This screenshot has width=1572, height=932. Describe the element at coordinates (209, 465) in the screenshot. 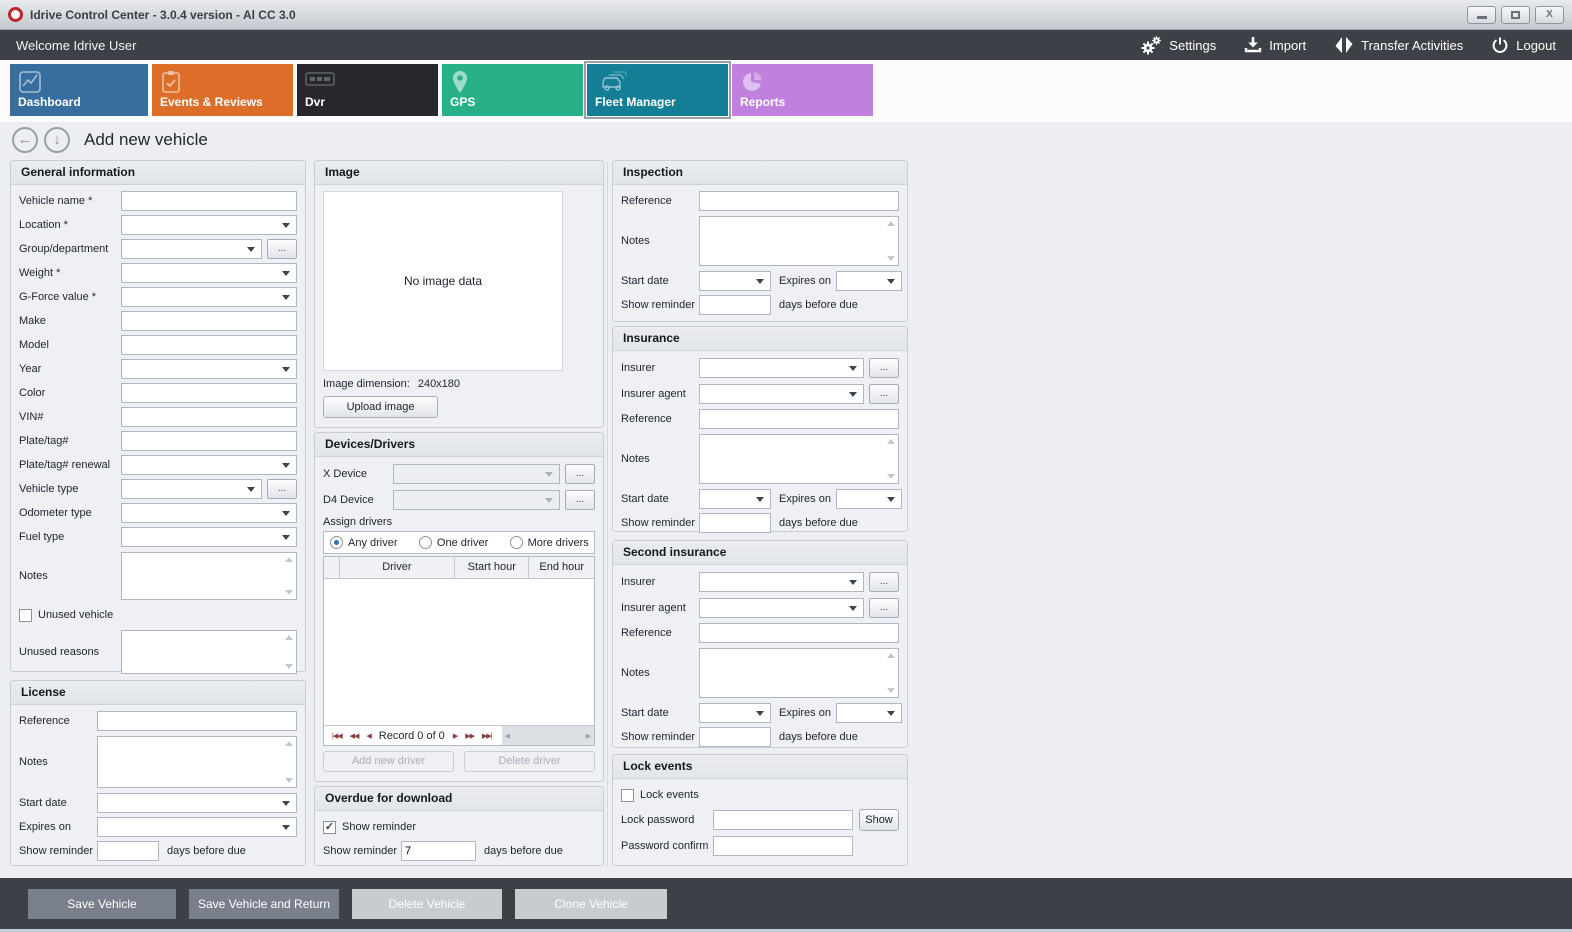

I see `plate-renewal-select` at that location.